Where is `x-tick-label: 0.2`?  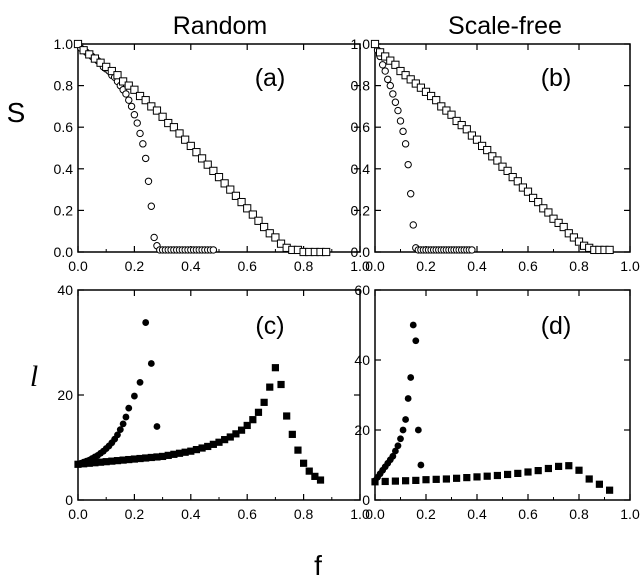
x-tick-label: 0.2 is located at coordinates (426, 514).